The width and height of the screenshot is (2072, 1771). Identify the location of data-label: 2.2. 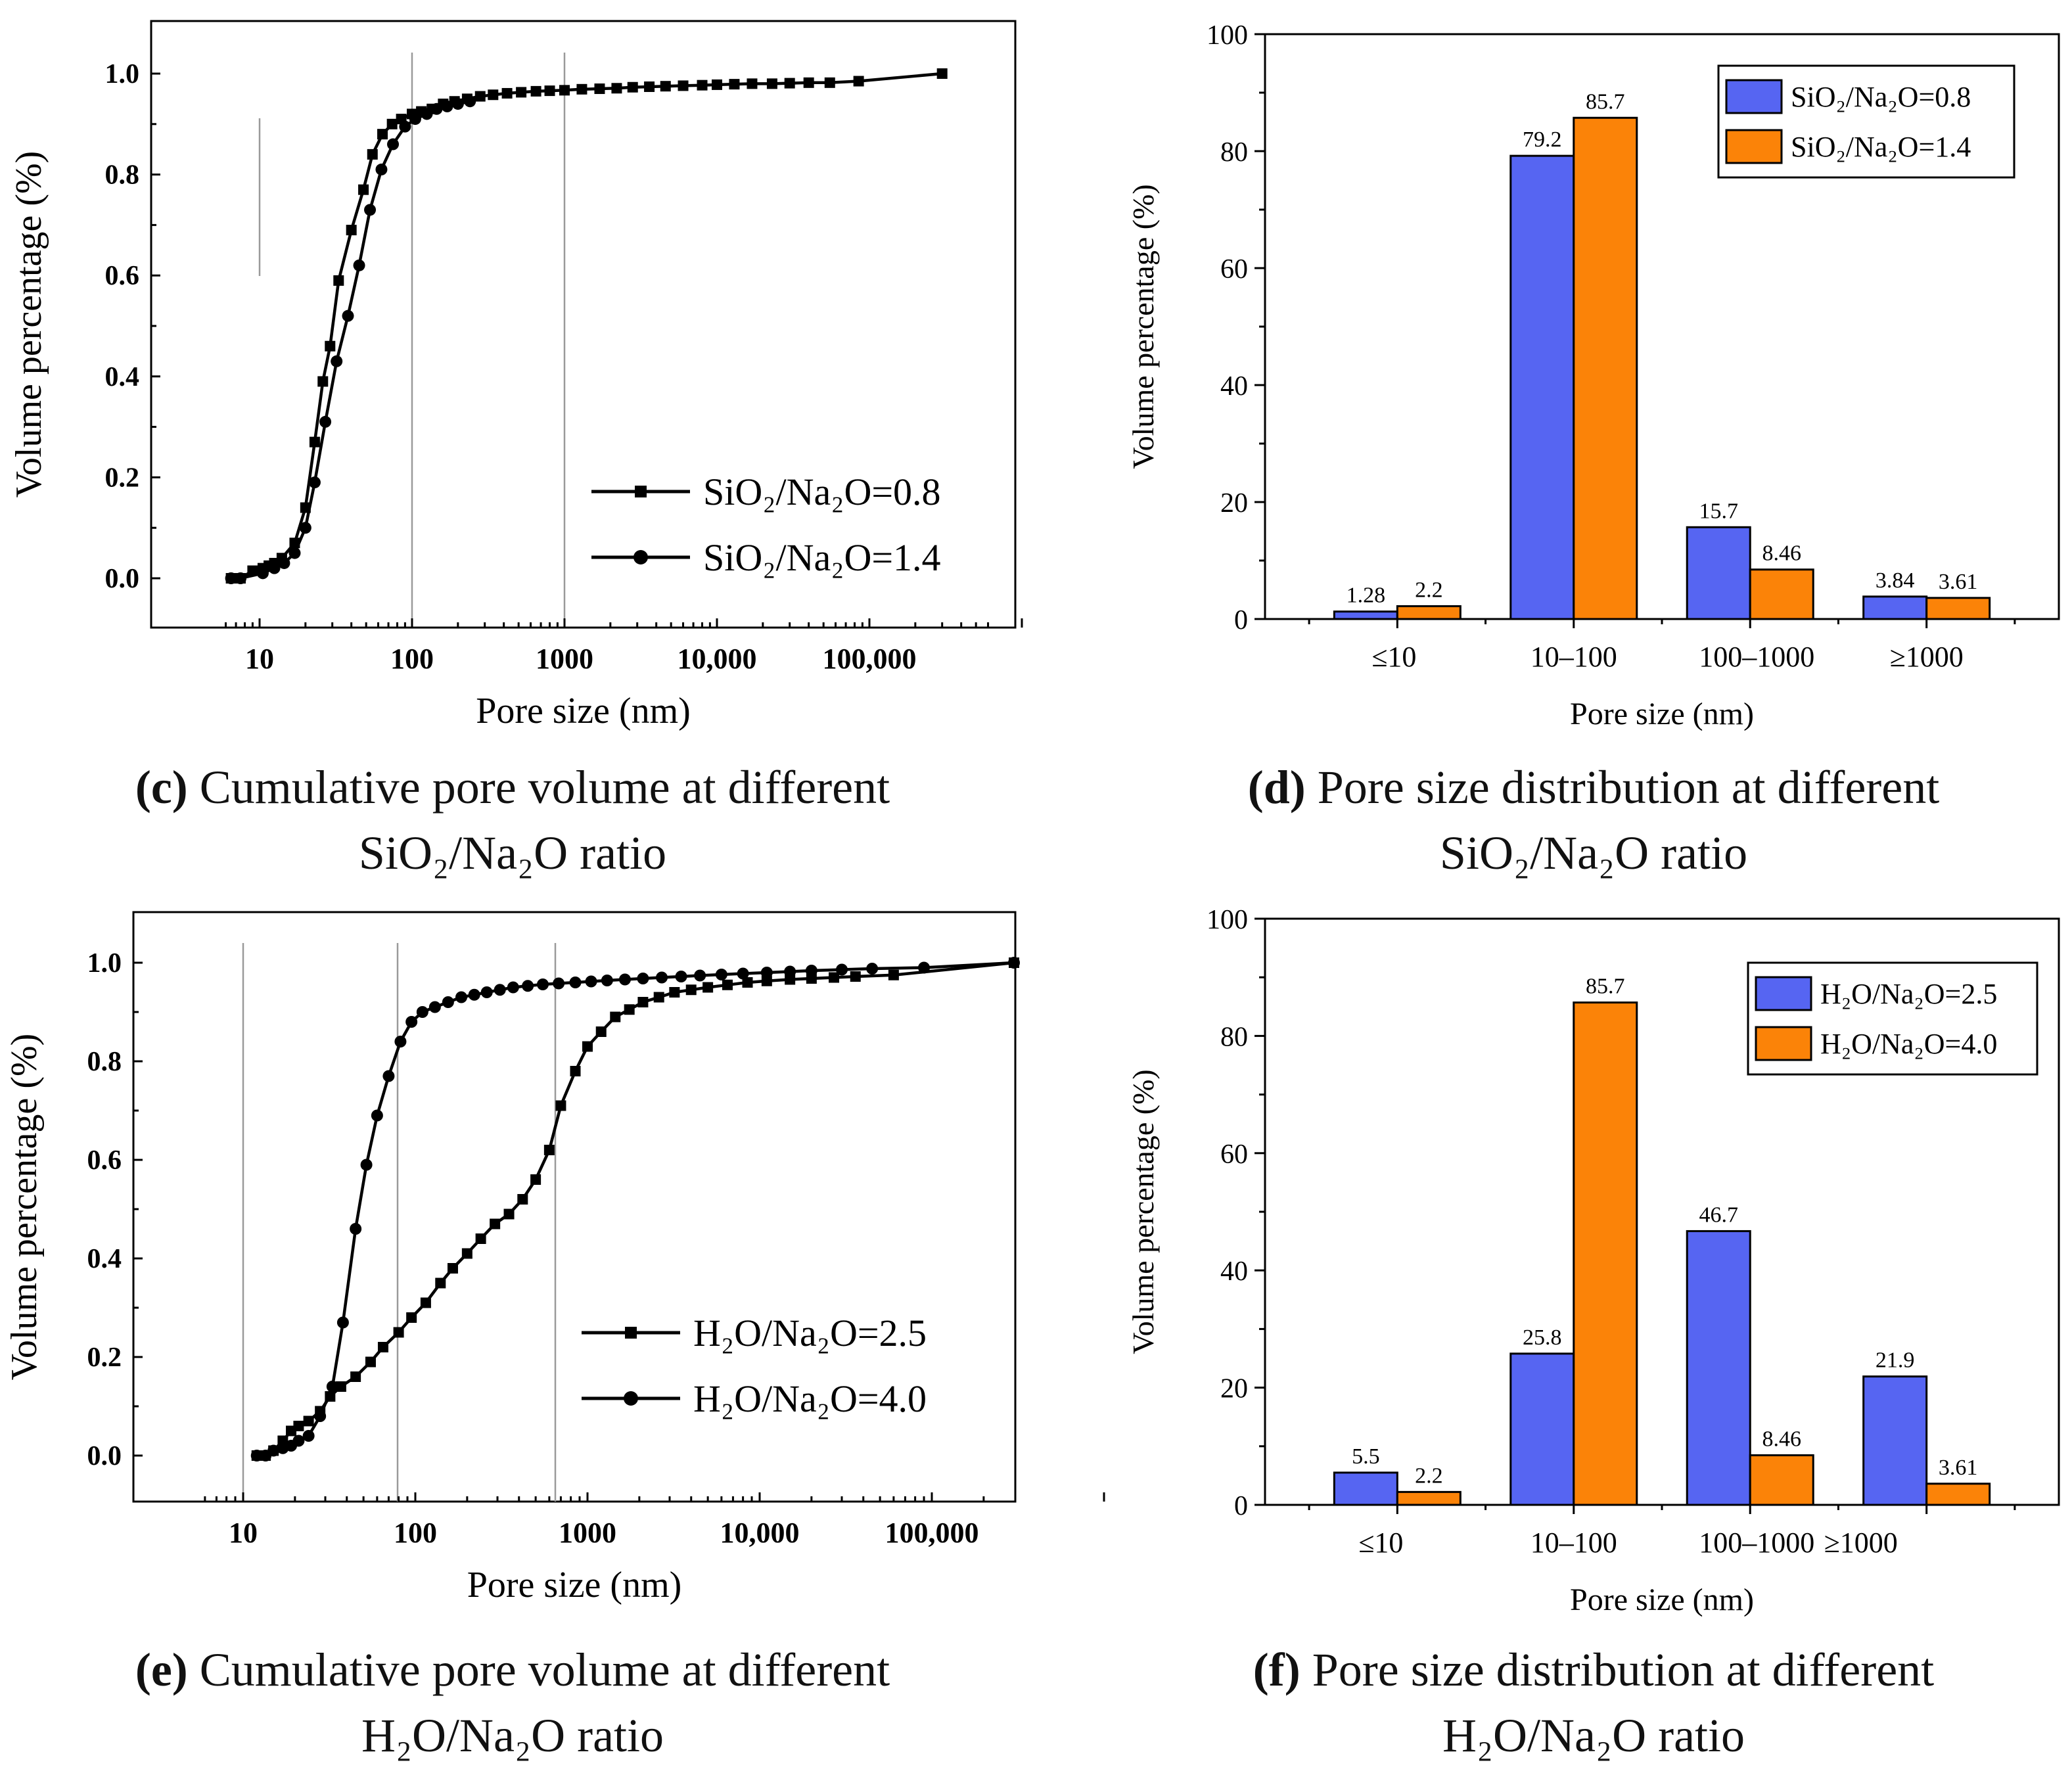
(1429, 590).